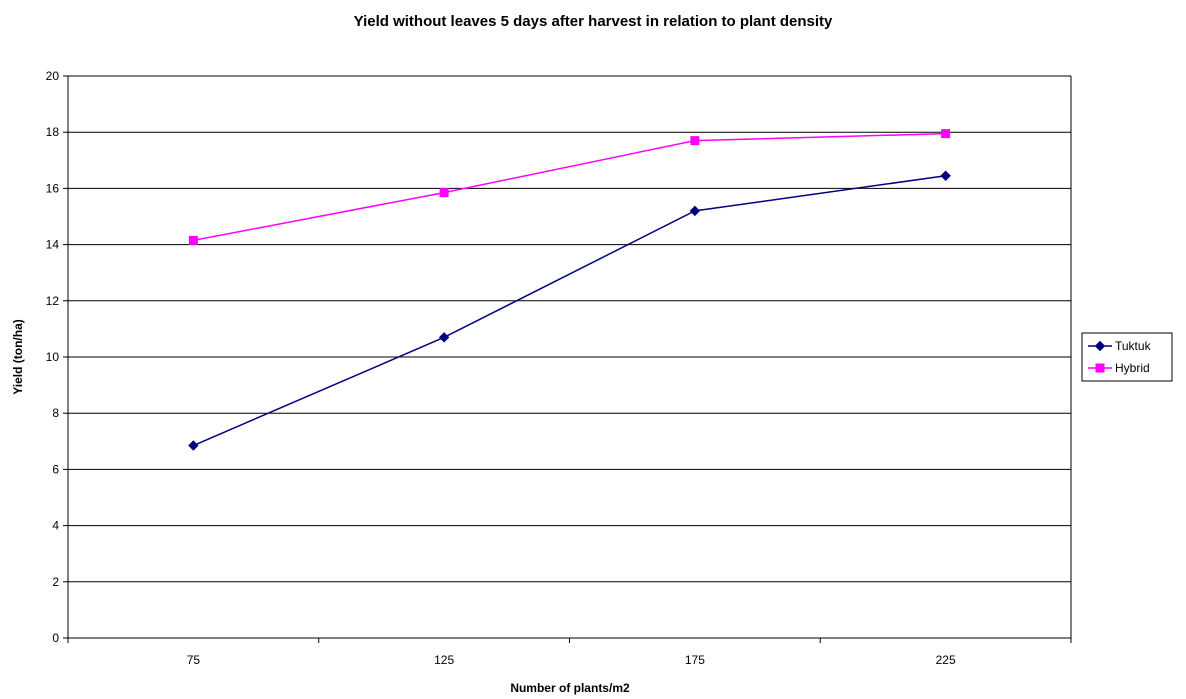 This screenshot has height=699, width=1186. What do you see at coordinates (55, 413) in the screenshot?
I see `y-tick-label: 8` at bounding box center [55, 413].